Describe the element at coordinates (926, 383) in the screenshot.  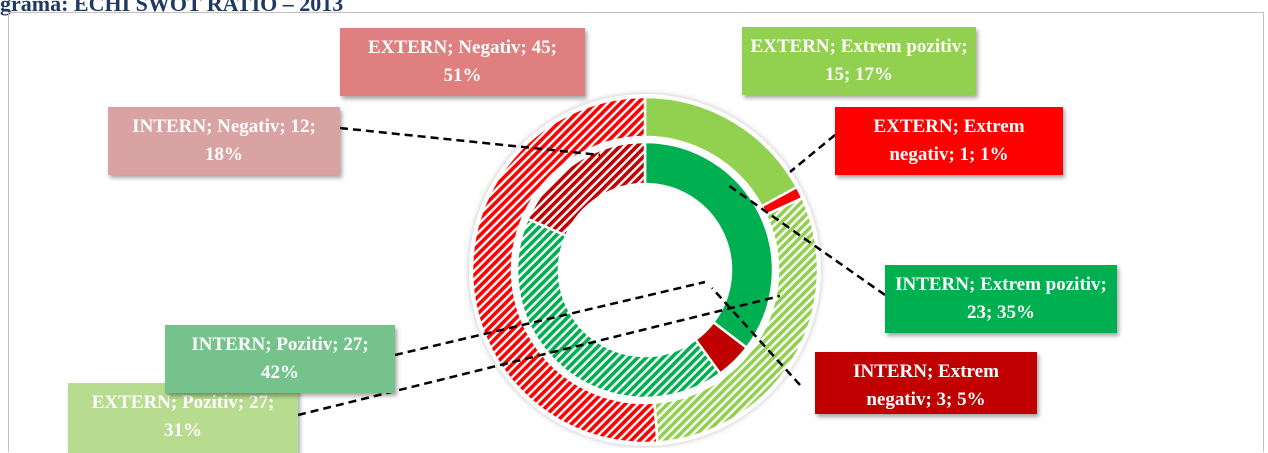
I see `data-label: INTERN; Extrem negativ; 3; 5%` at that location.